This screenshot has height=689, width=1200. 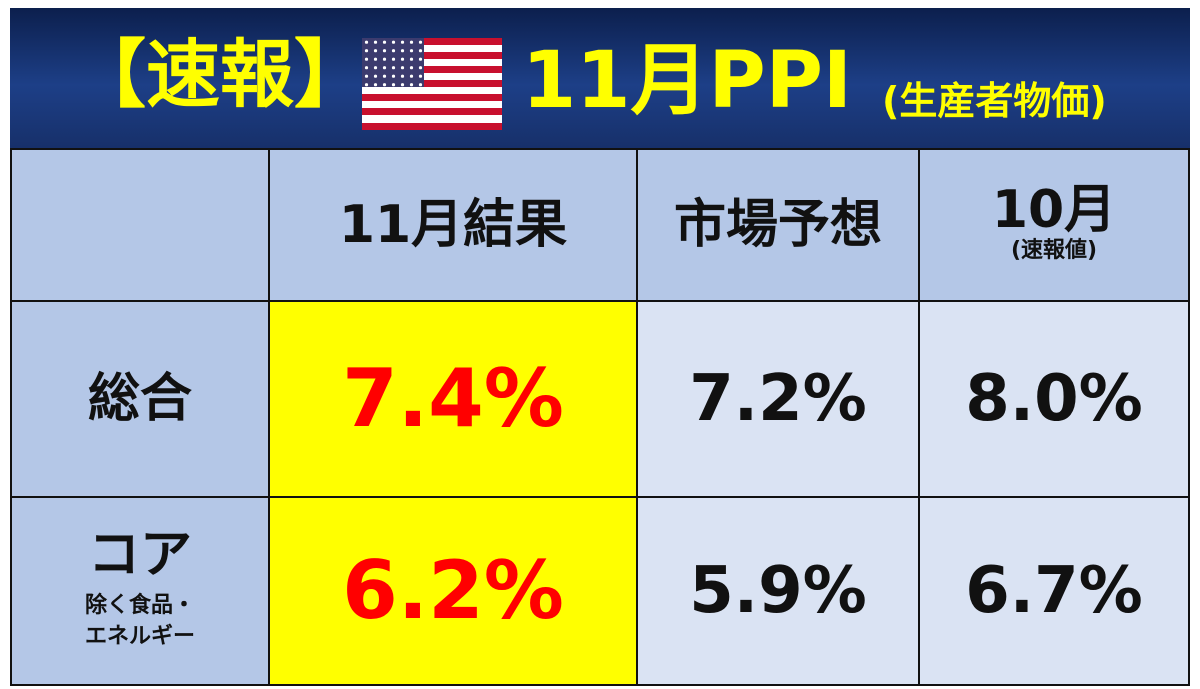 I want to click on value-cell: 8.0%, so click(x=1054, y=399).